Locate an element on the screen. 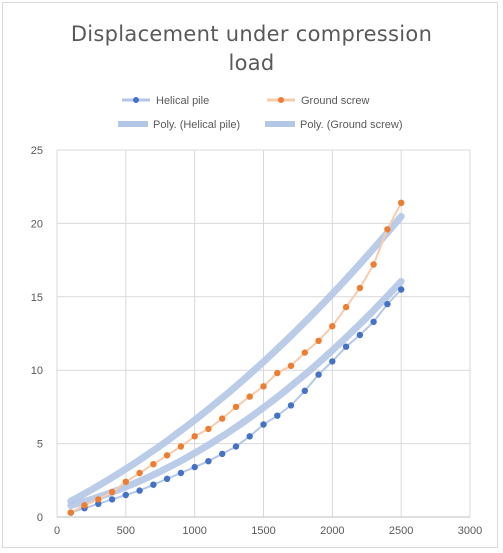 This screenshot has height=553, width=503. legend-item-poly-ground: Poly. (Ground screw) is located at coordinates (334, 125).